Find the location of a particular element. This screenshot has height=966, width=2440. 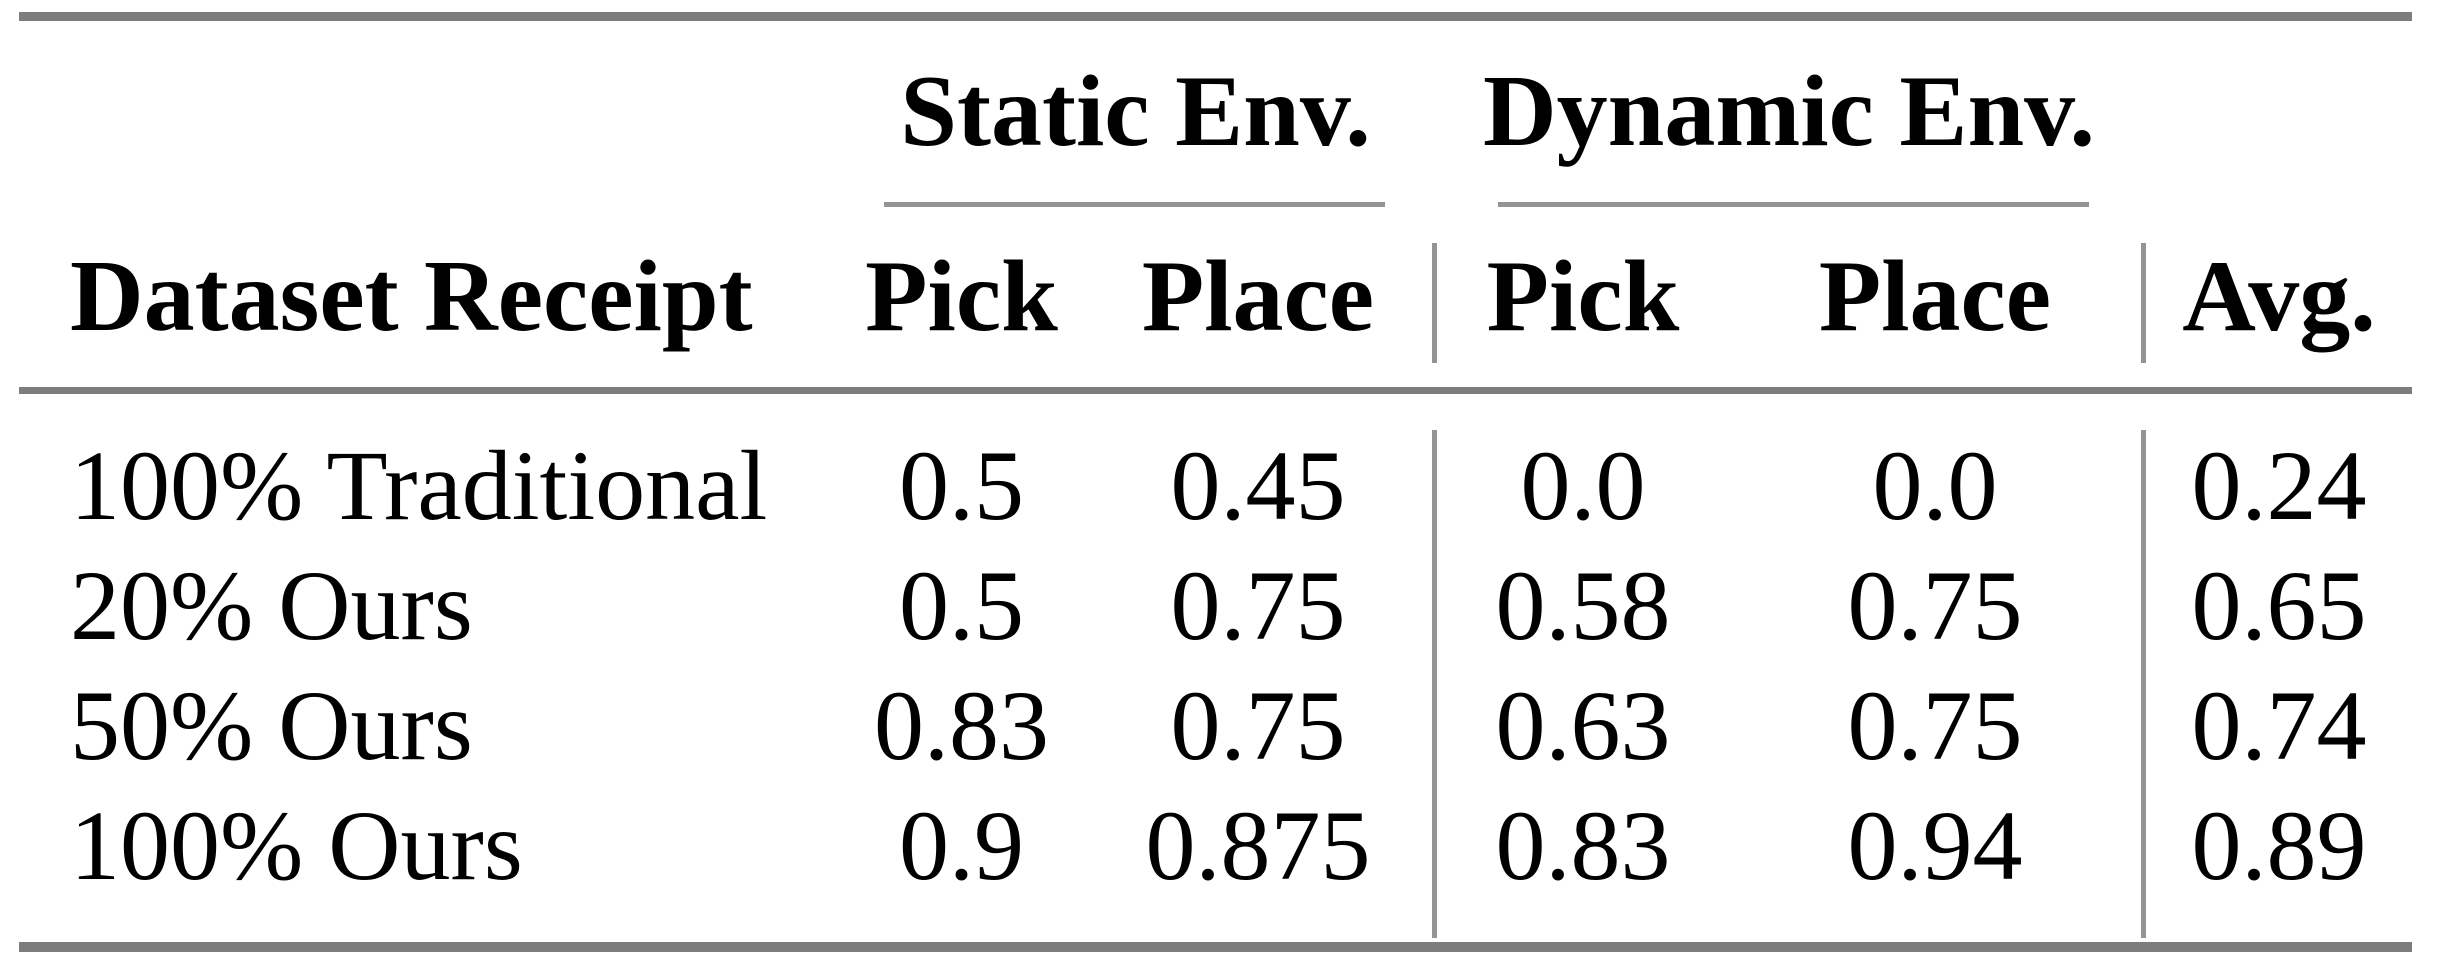

value-cell-dynamic-place: 0.94 is located at coordinates (1935, 845).